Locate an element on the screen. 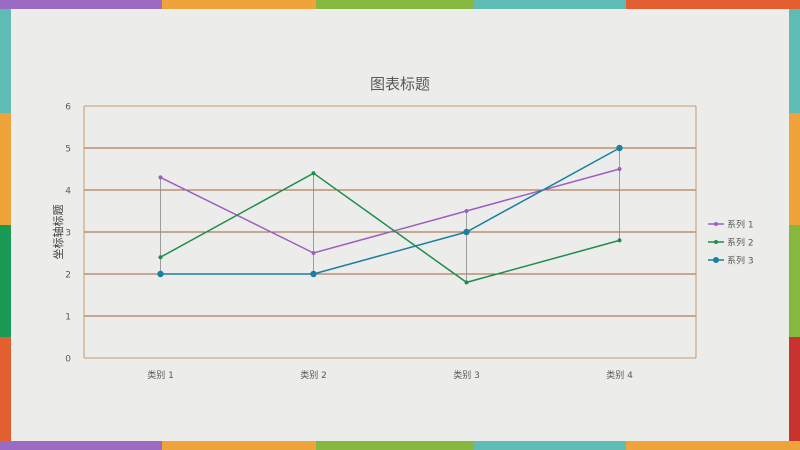 This screenshot has height=450, width=800. frame-stripe-top-orange is located at coordinates (239, 4).